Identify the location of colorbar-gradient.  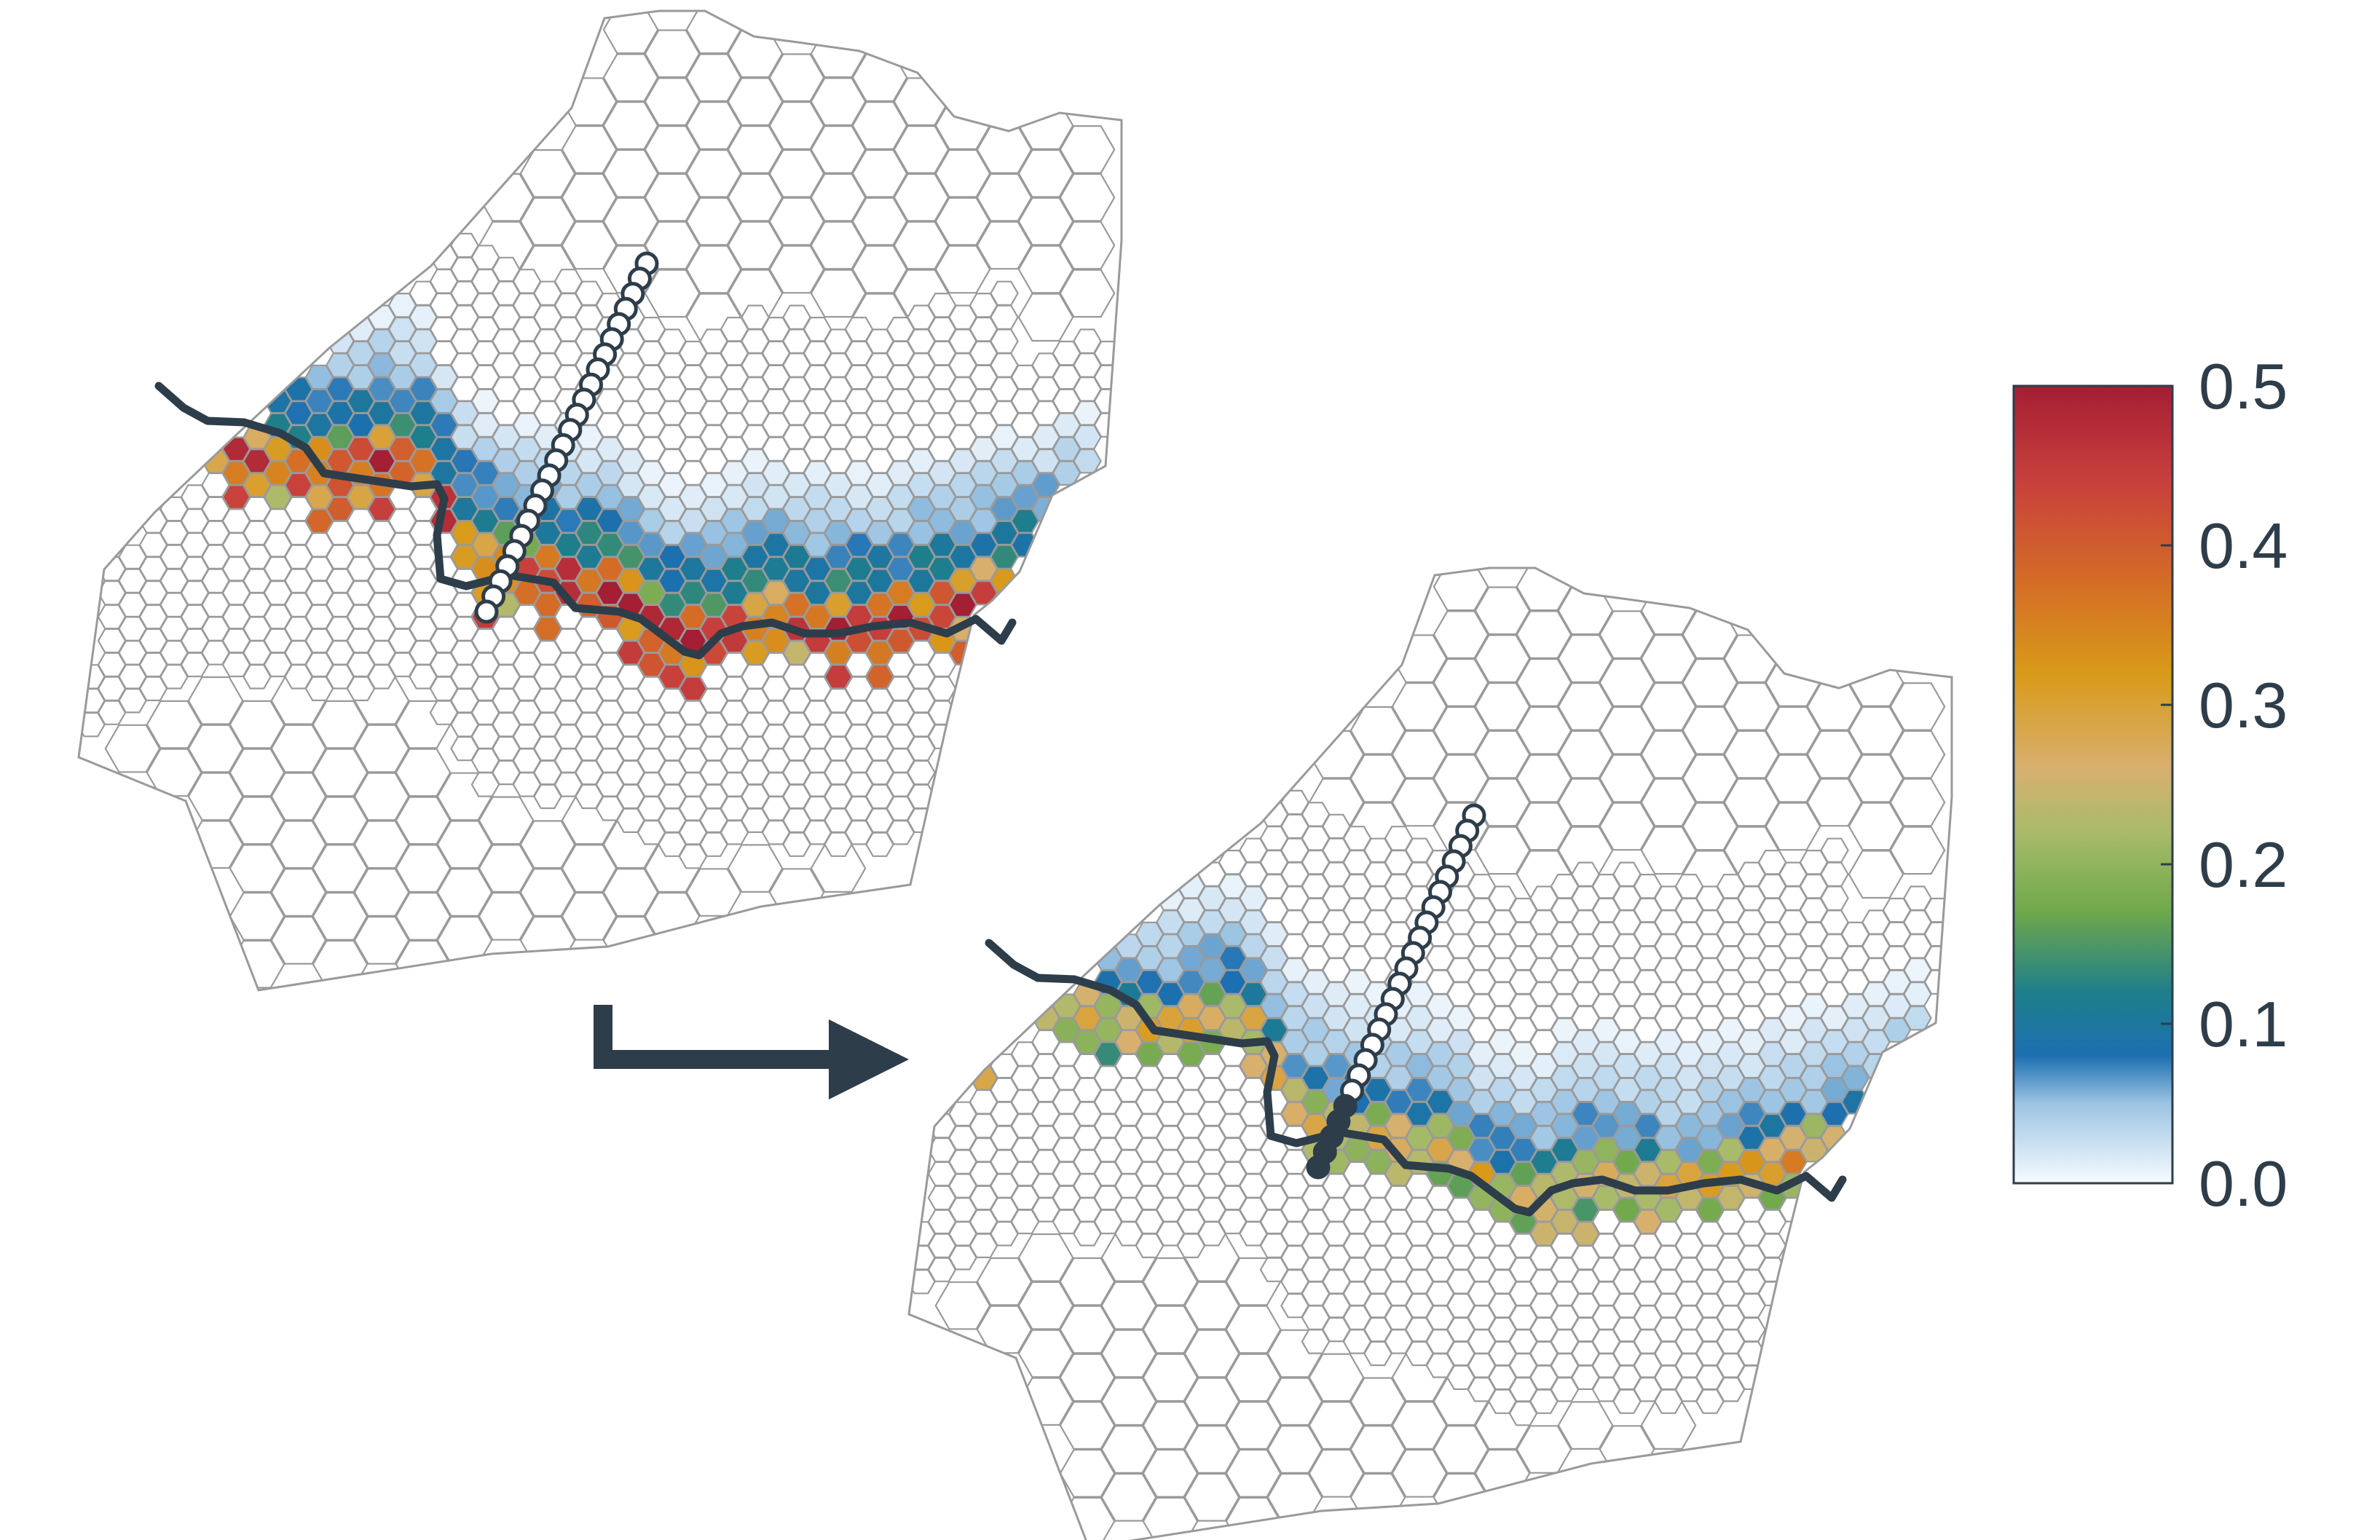
(2093, 785).